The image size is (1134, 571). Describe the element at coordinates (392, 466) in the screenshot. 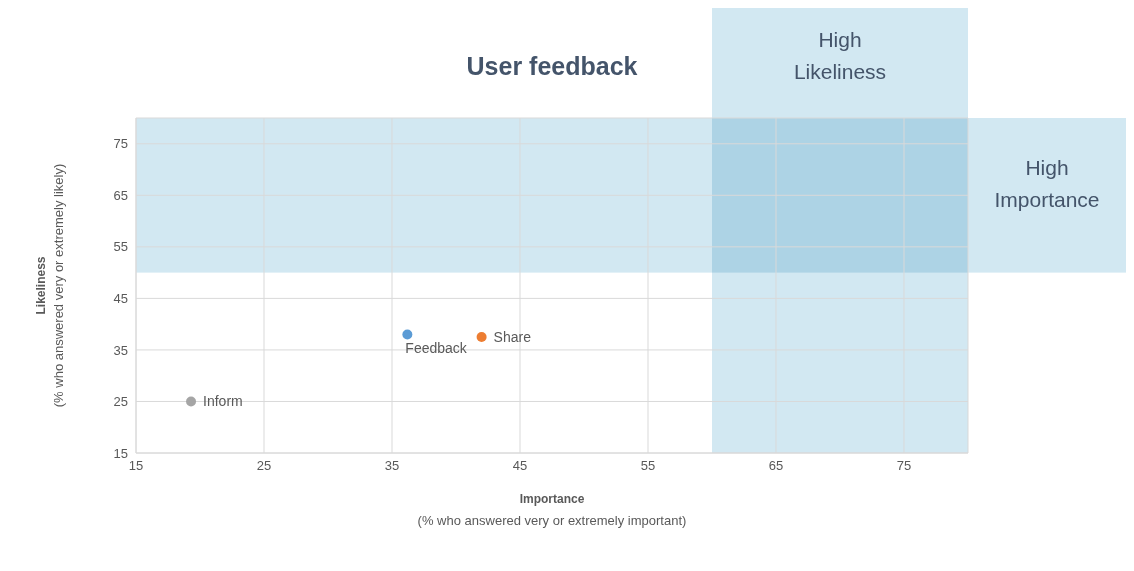

I see `x-tick-label: 35` at that location.